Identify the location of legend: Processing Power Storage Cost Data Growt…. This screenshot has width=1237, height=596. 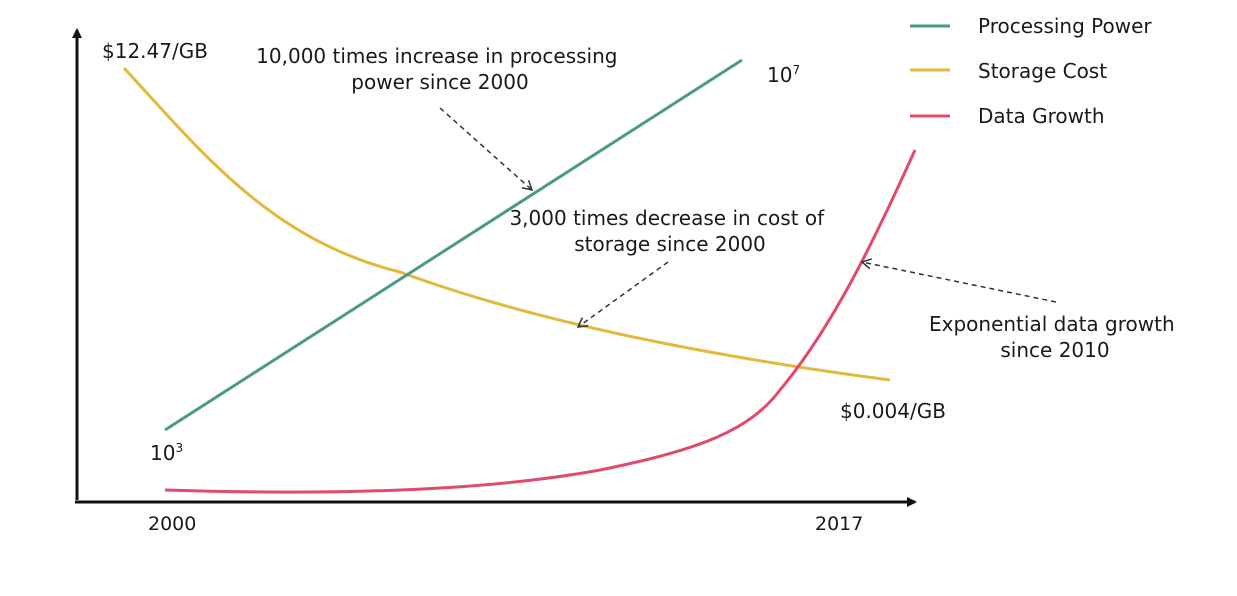
(1031, 71).